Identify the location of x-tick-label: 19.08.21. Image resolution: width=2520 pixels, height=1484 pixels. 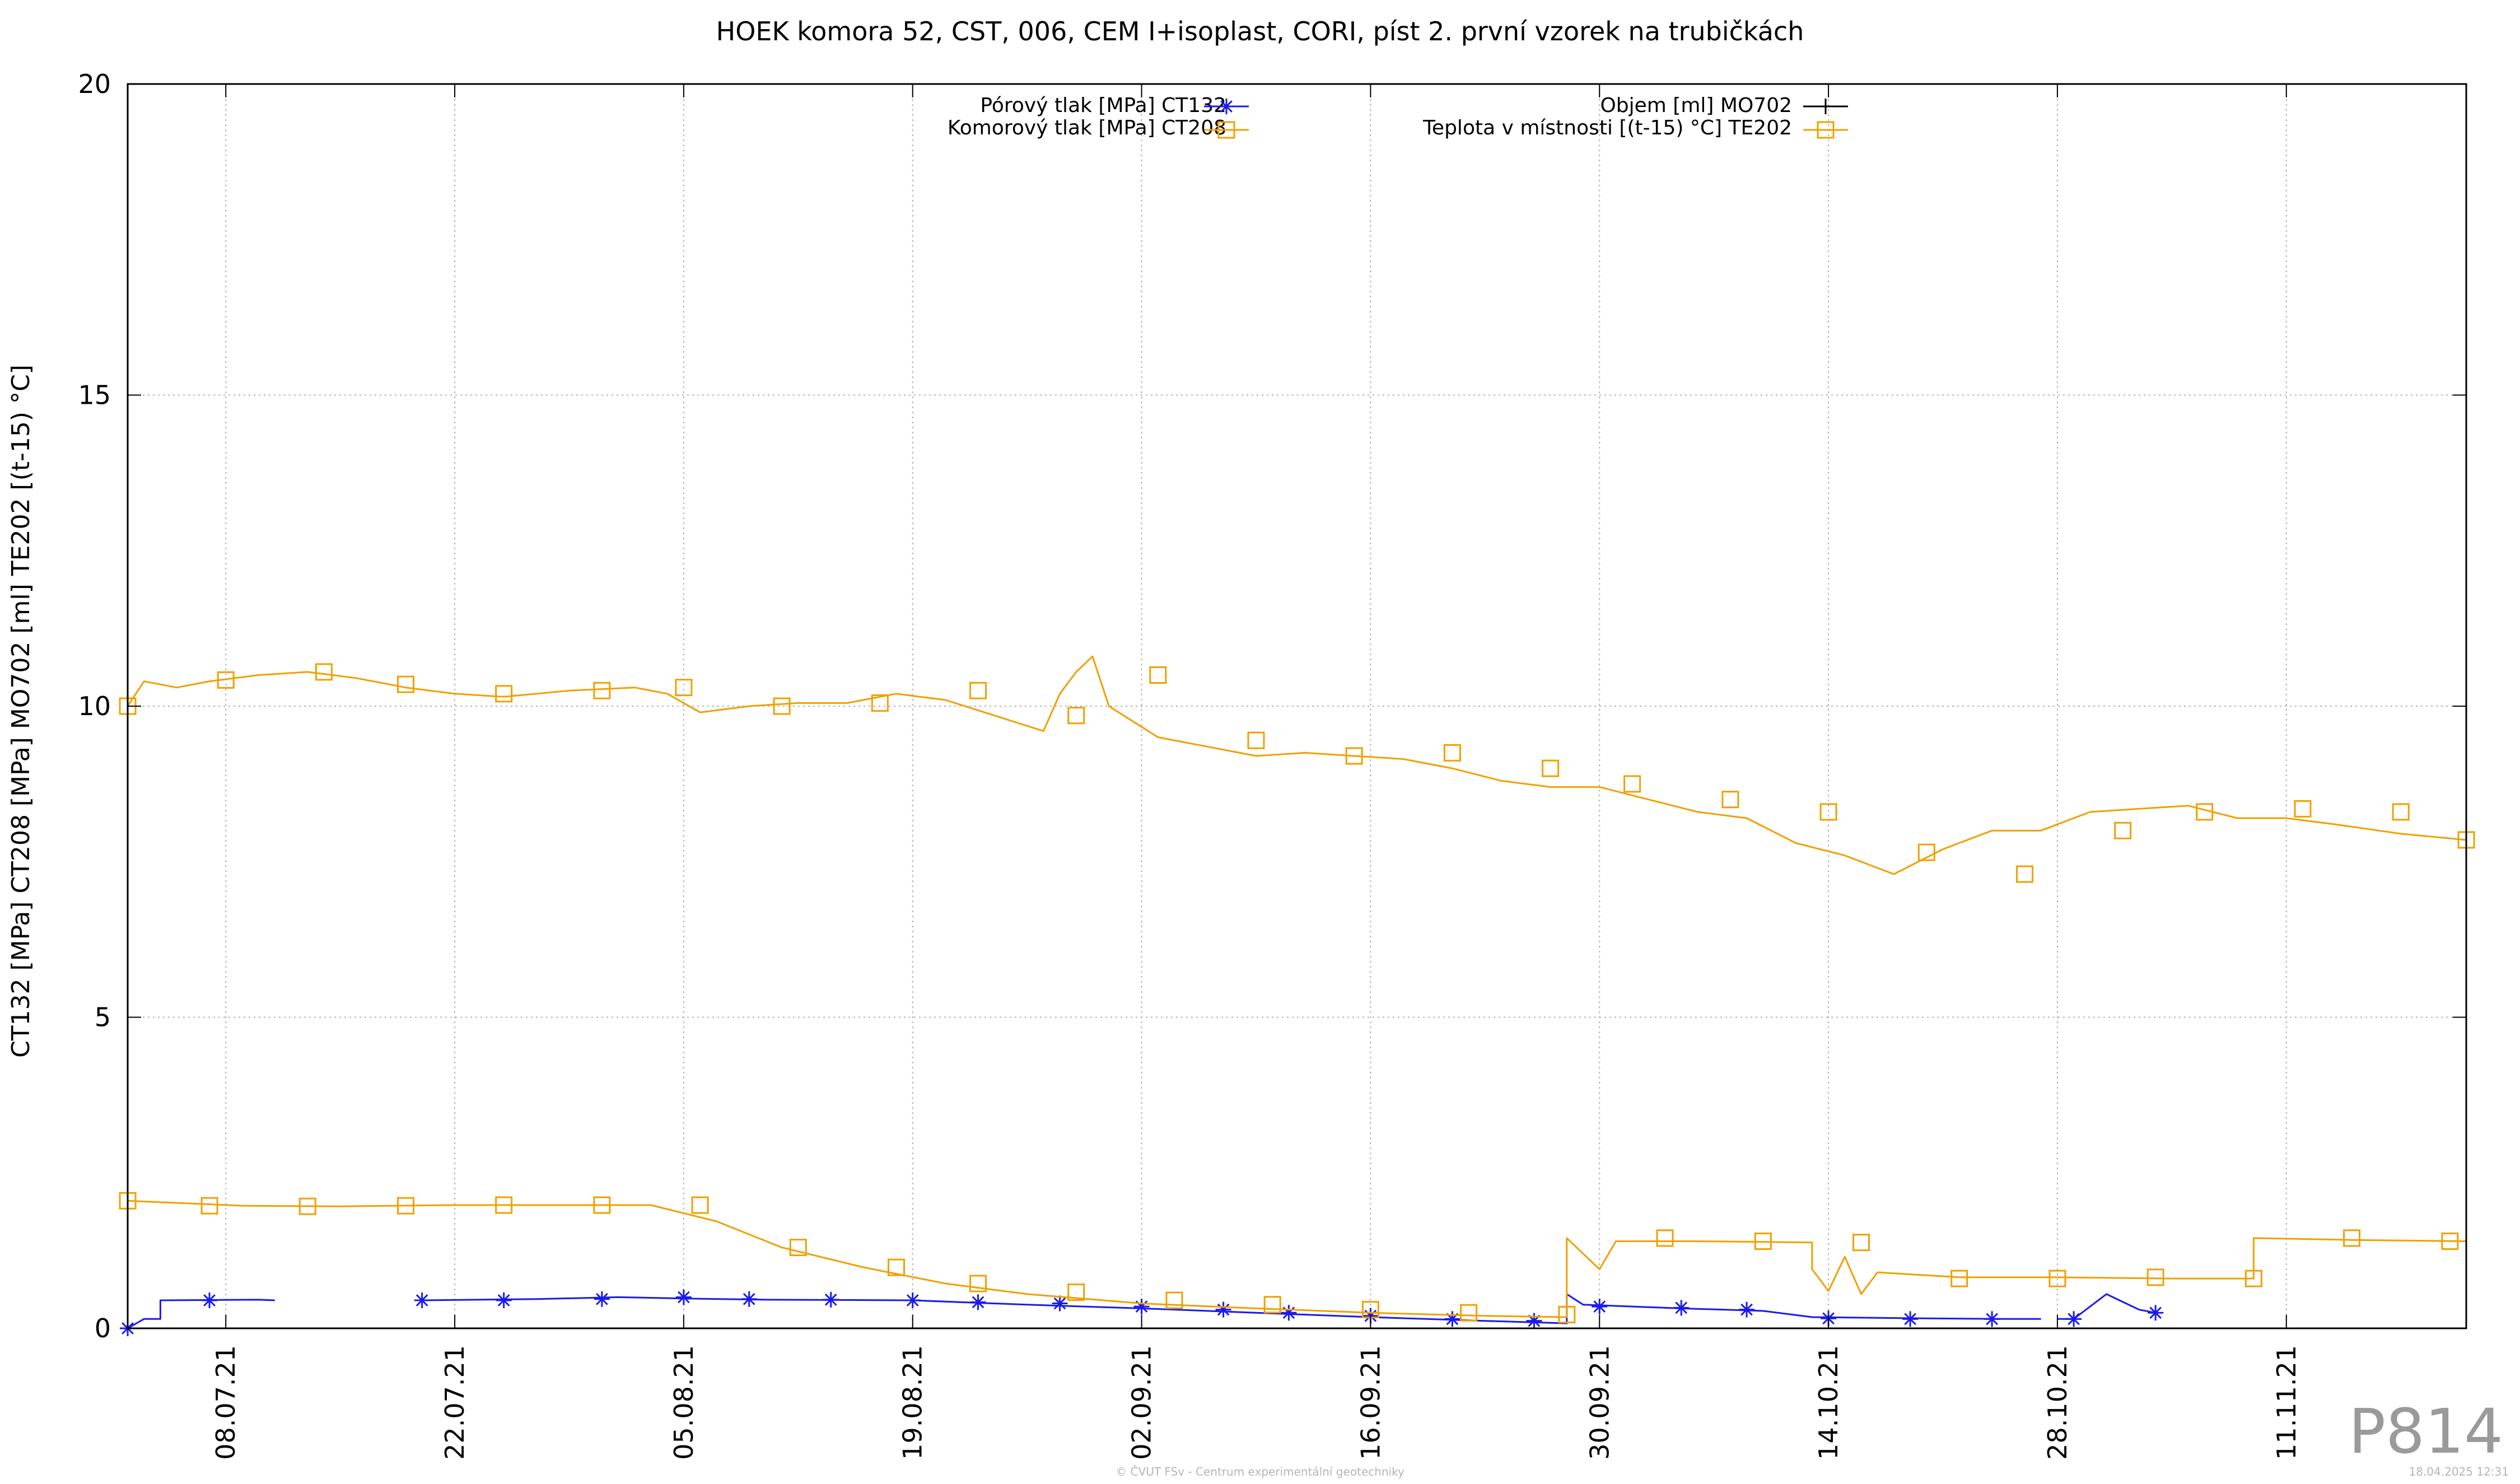
(913, 1403).